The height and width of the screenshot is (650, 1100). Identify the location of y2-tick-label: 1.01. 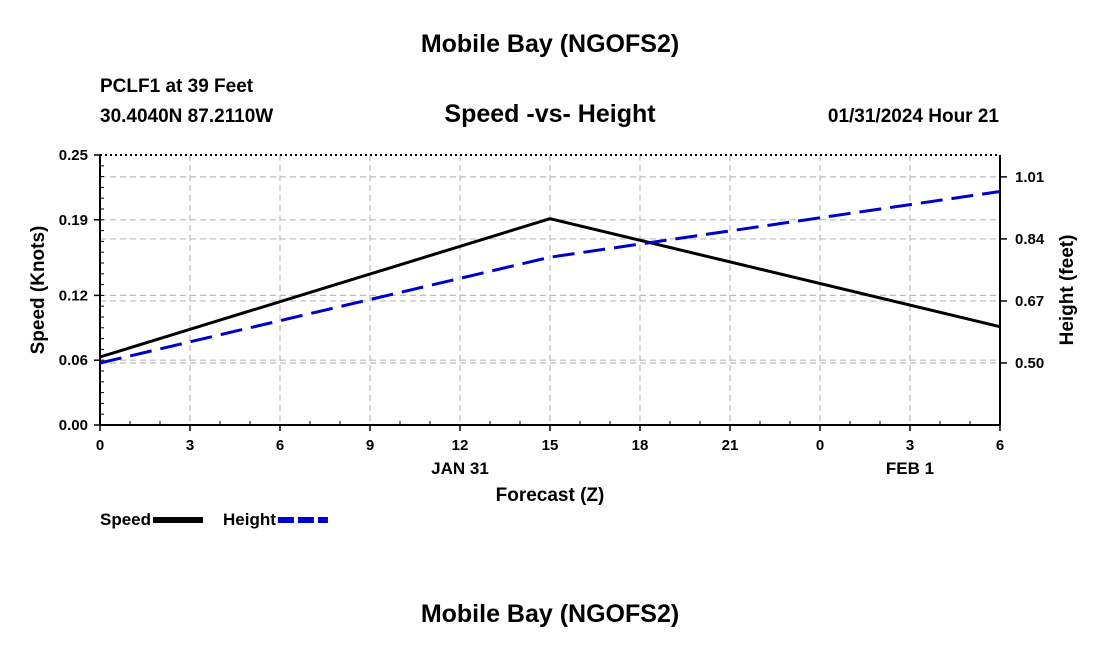
(1029, 177).